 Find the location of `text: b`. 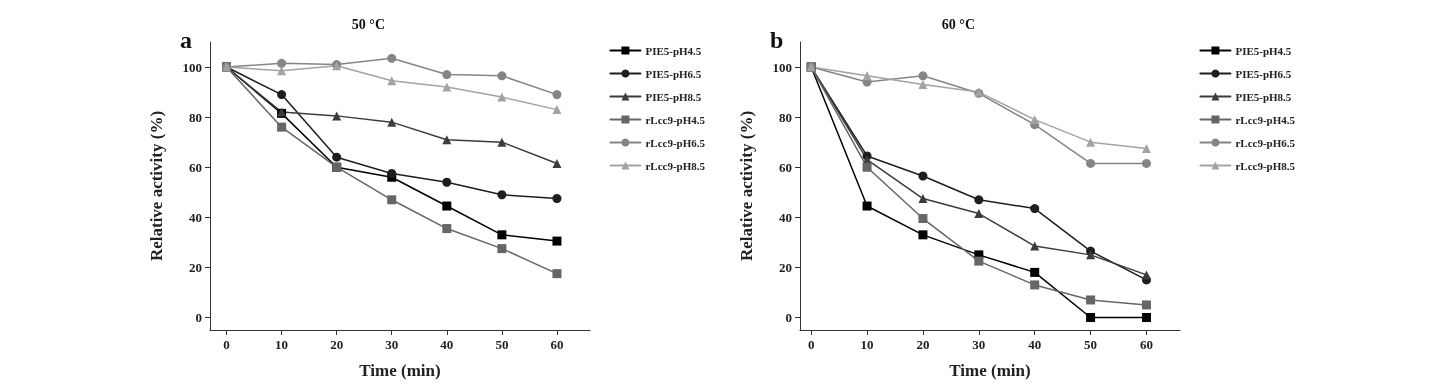

text: b is located at coordinates (777, 40).